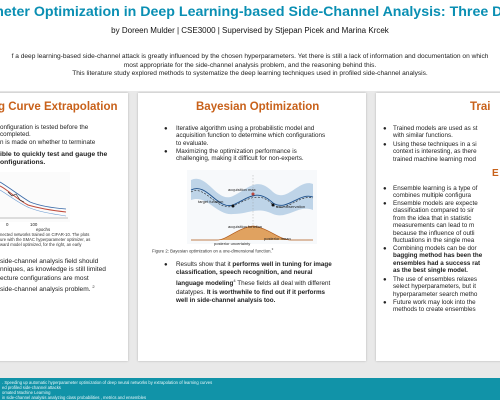 This screenshot has width=500, height=400. I want to click on mid-text: These fields all deal with different, so click(283, 284).